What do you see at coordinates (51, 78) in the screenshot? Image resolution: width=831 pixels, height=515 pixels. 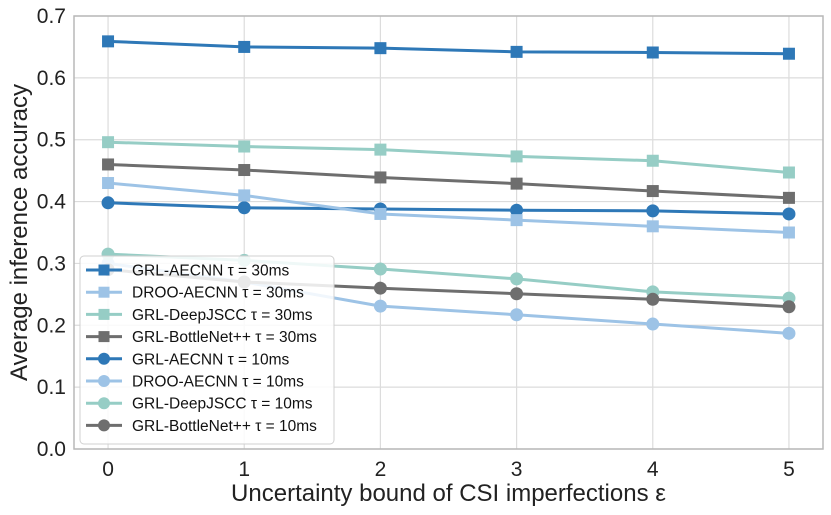 I see `y-tick-label: 0.6` at bounding box center [51, 78].